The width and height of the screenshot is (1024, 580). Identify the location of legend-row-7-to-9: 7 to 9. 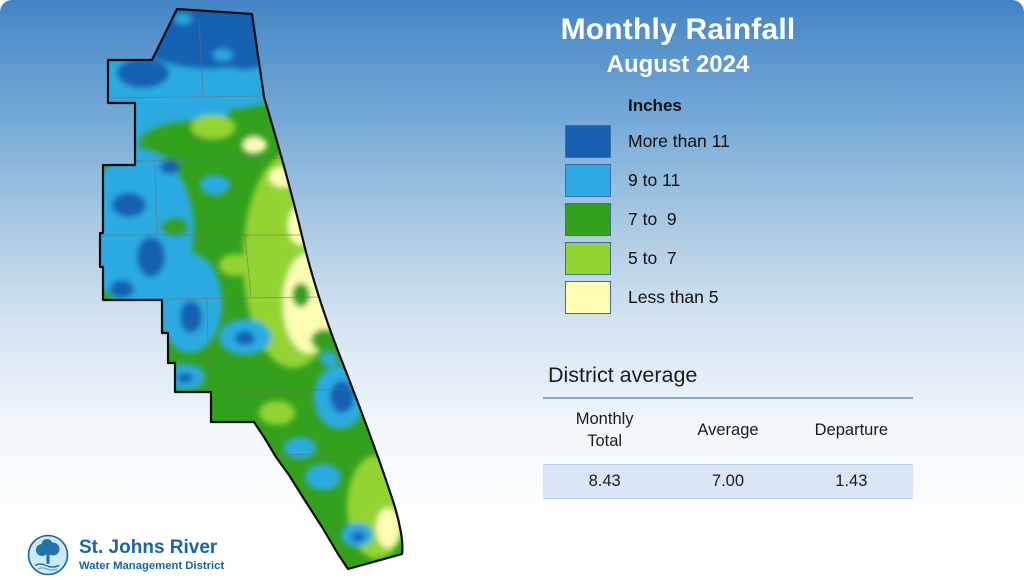
(647, 219).